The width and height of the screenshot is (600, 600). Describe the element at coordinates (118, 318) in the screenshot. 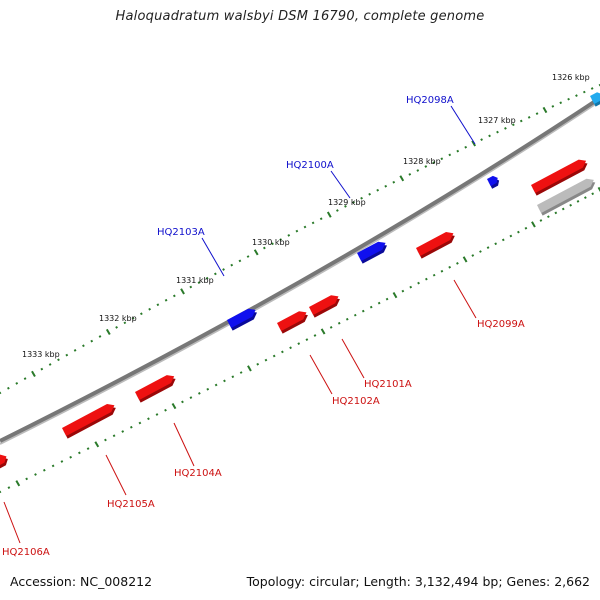

I see `scale-tick-label: 1332 kbp` at that location.